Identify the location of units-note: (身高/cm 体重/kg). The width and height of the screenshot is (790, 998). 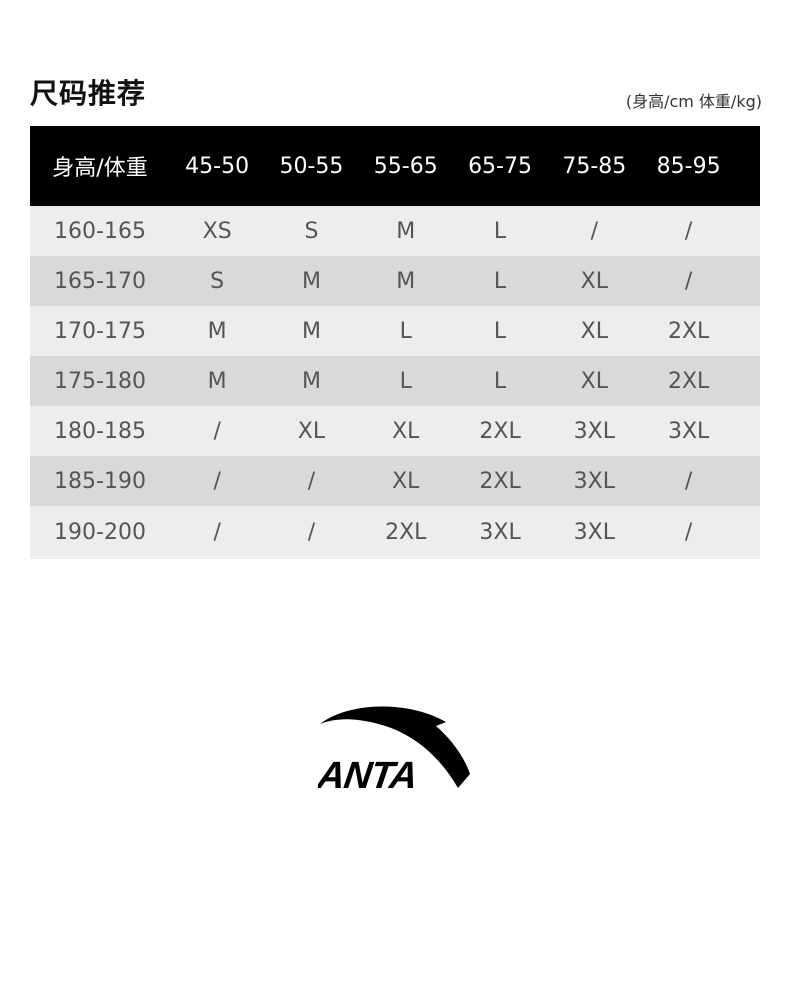
(693, 101).